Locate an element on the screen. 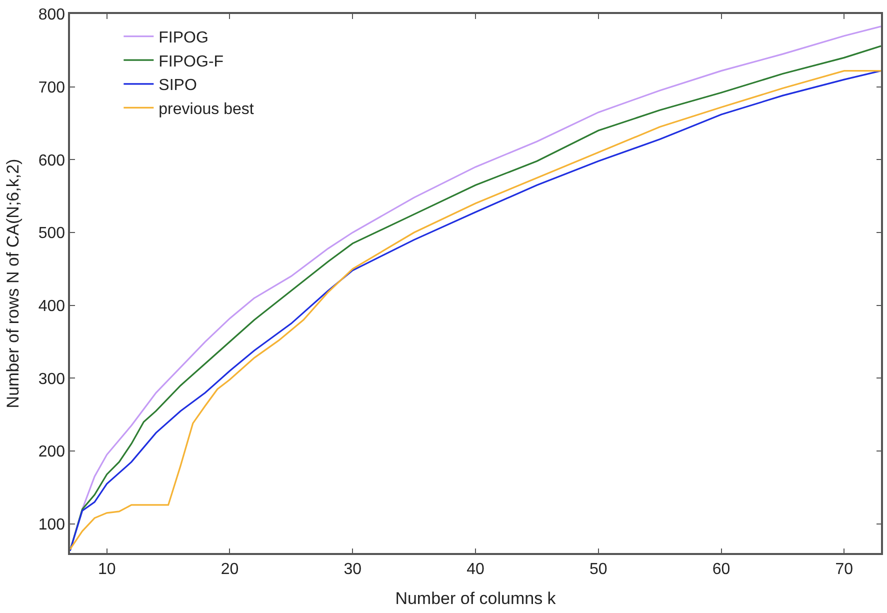 The height and width of the screenshot is (613, 887). y-tick-label: 100 is located at coordinates (52, 525).